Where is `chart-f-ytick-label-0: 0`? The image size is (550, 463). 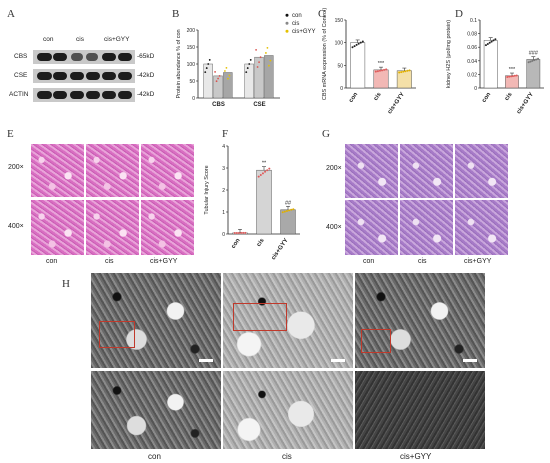 chart-f-ytick-label-0: 0 is located at coordinates (223, 235).